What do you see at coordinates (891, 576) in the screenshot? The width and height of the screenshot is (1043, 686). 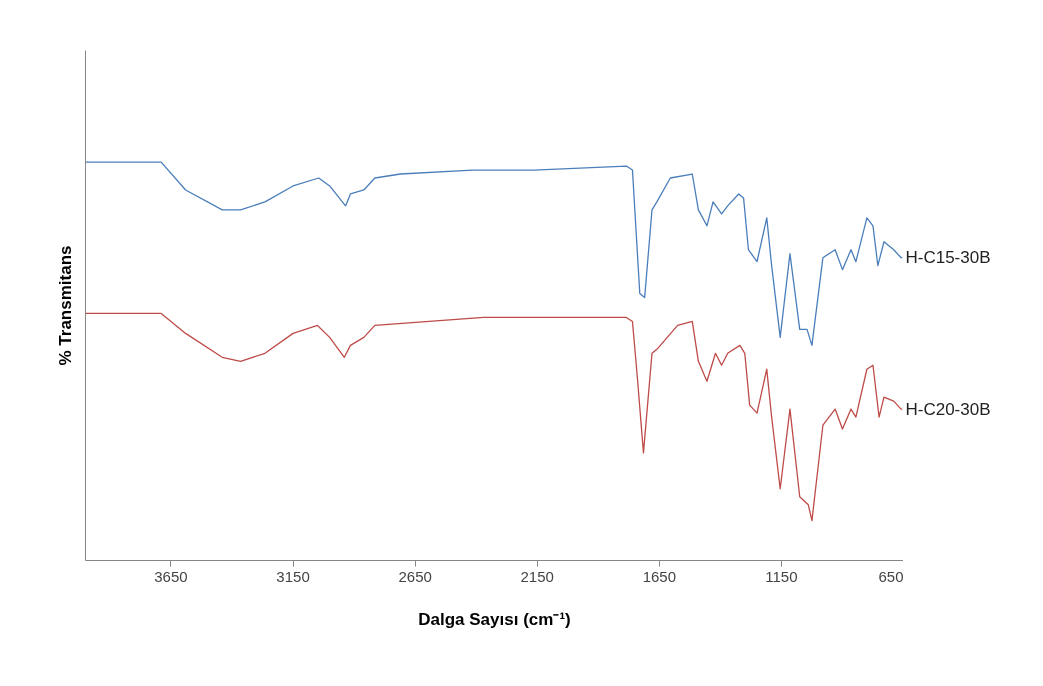 I see `x-tick-label: 650` at bounding box center [891, 576].